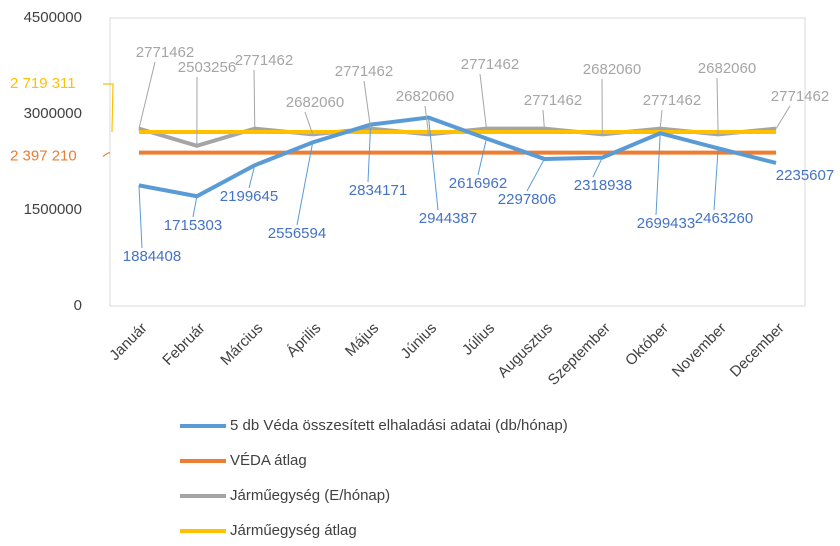 The height and width of the screenshot is (546, 840). I want to click on y-tick-label: 3000000, so click(53, 113).